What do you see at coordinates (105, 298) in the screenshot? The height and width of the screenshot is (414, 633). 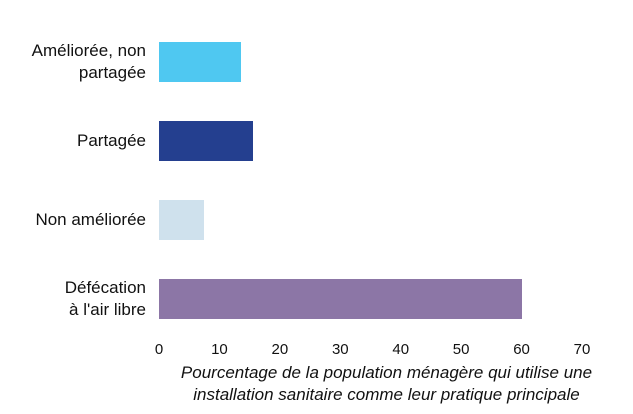 I see `y-tick-label: Défécation à l'air libre` at bounding box center [105, 298].